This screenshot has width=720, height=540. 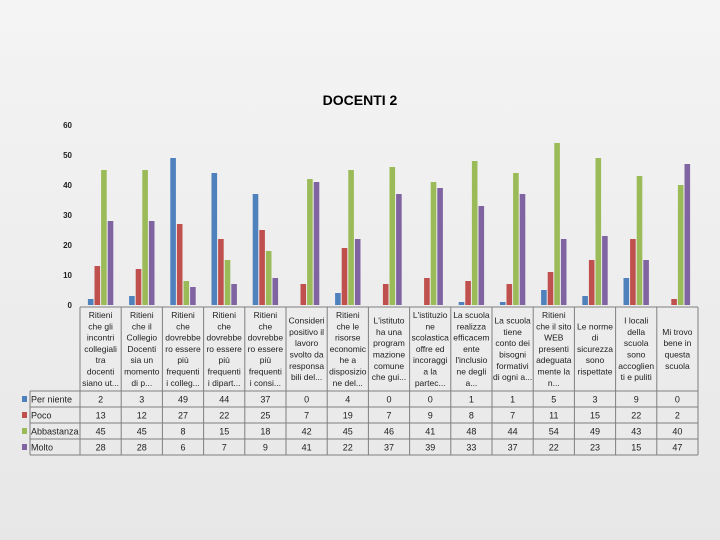 I want to click on data-value: 27, so click(x=183, y=416).